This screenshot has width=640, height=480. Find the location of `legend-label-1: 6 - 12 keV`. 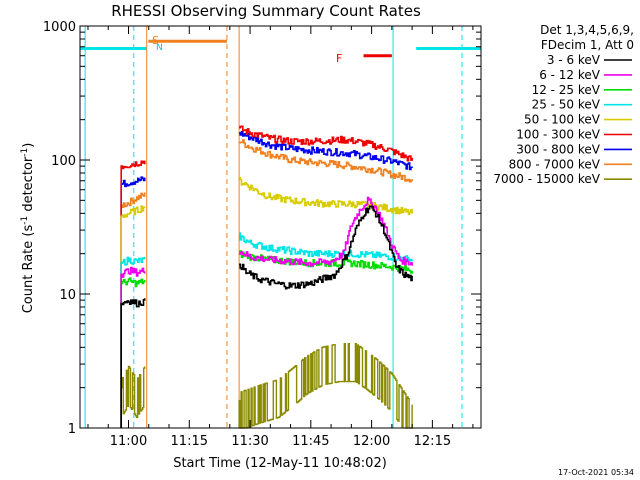

legend-label-1: 6 - 12 keV is located at coordinates (570, 75).